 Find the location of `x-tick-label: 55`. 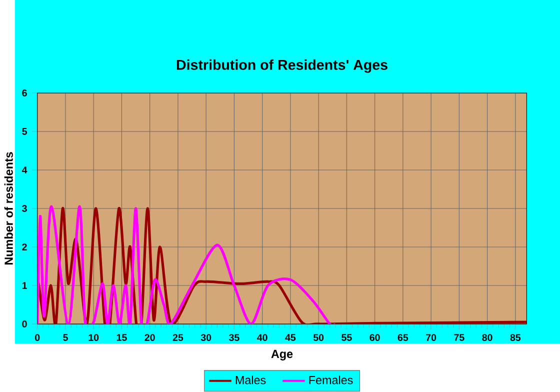

x-tick-label: 55 is located at coordinates (347, 338).